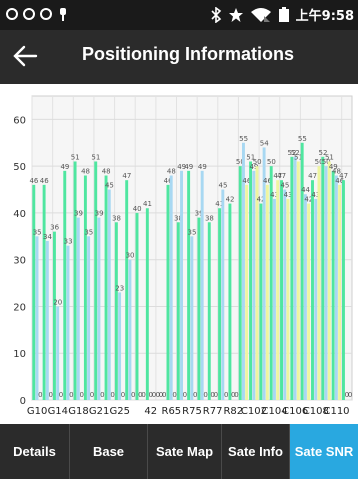  What do you see at coordinates (213, 411) in the screenshot?
I see `x-tick-label: R77` at bounding box center [213, 411].